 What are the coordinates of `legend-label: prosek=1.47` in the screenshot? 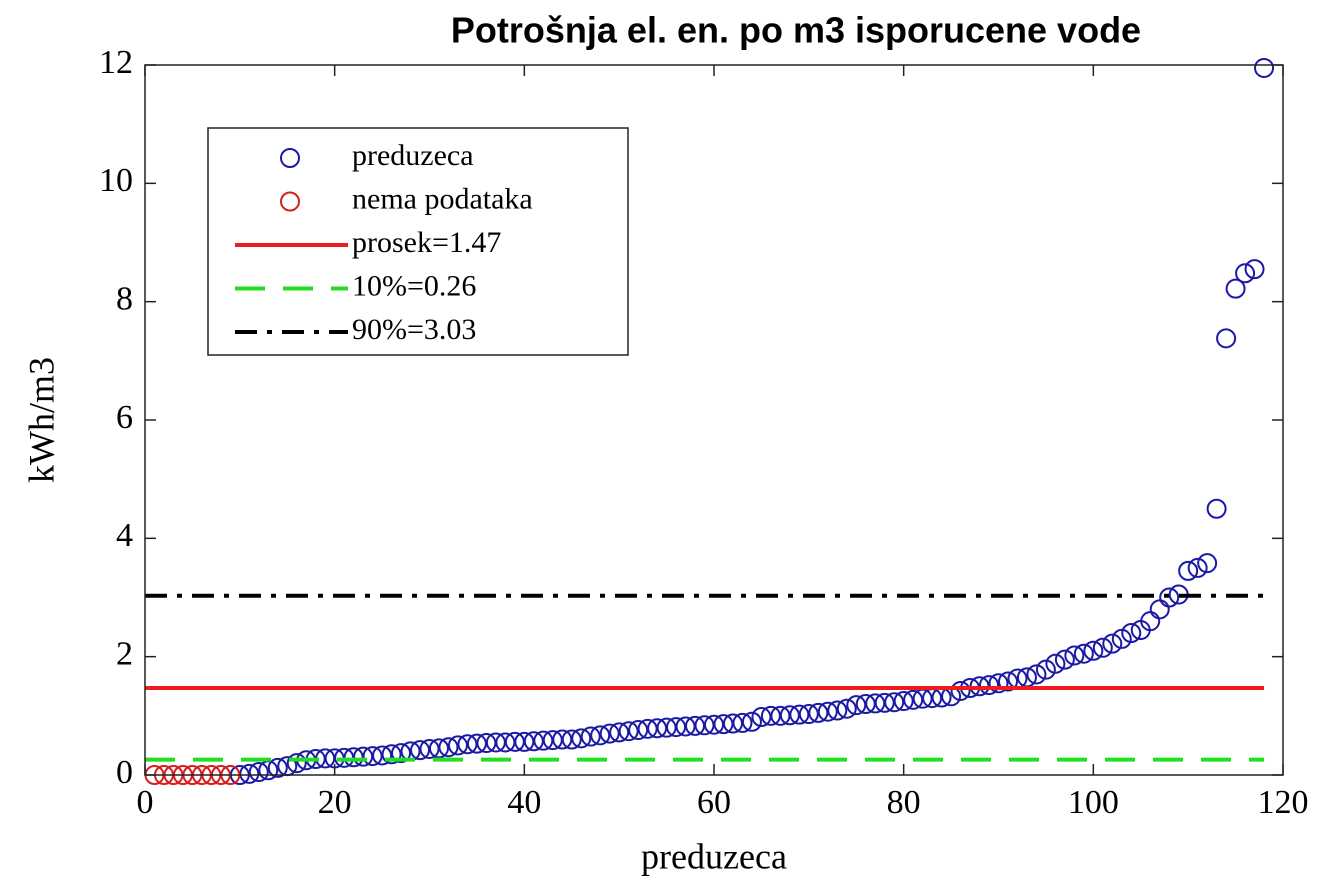 It's located at (426, 242).